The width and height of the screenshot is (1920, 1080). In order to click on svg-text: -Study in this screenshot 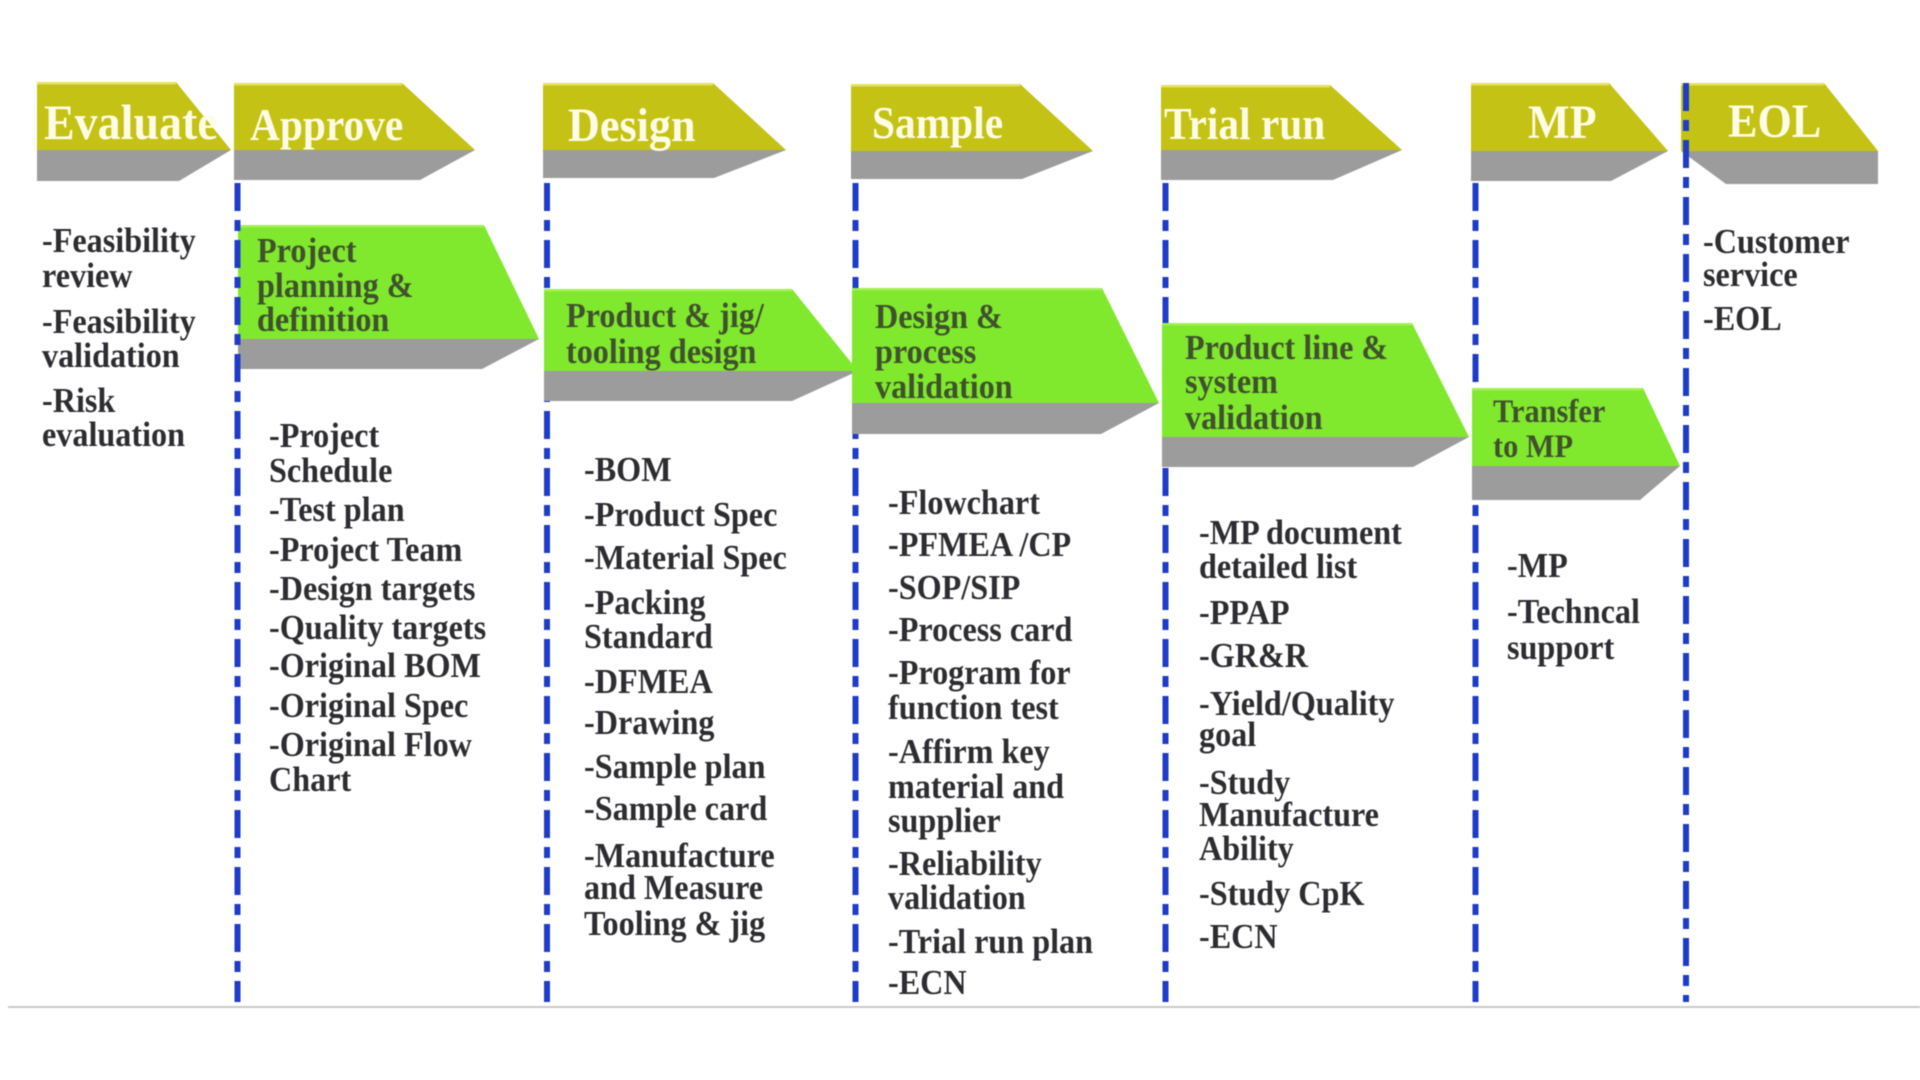, I will do `click(1244, 783)`.